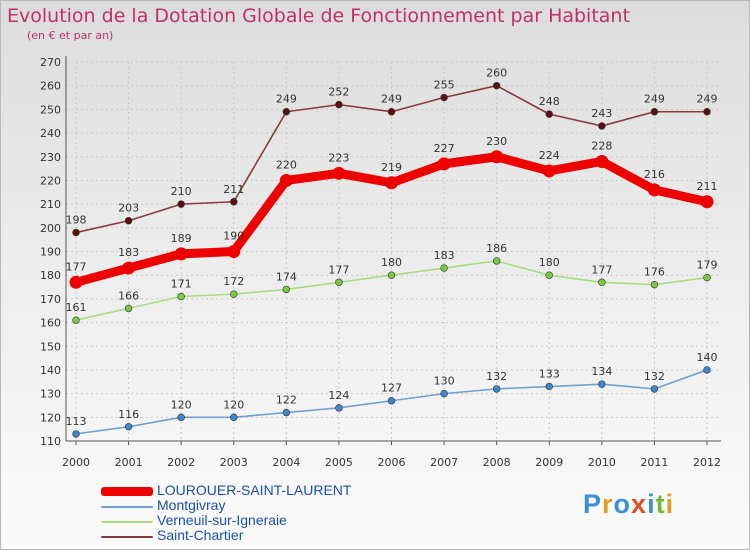  Describe the element at coordinates (444, 381) in the screenshot. I see `data-label-montgivray: 130` at that location.